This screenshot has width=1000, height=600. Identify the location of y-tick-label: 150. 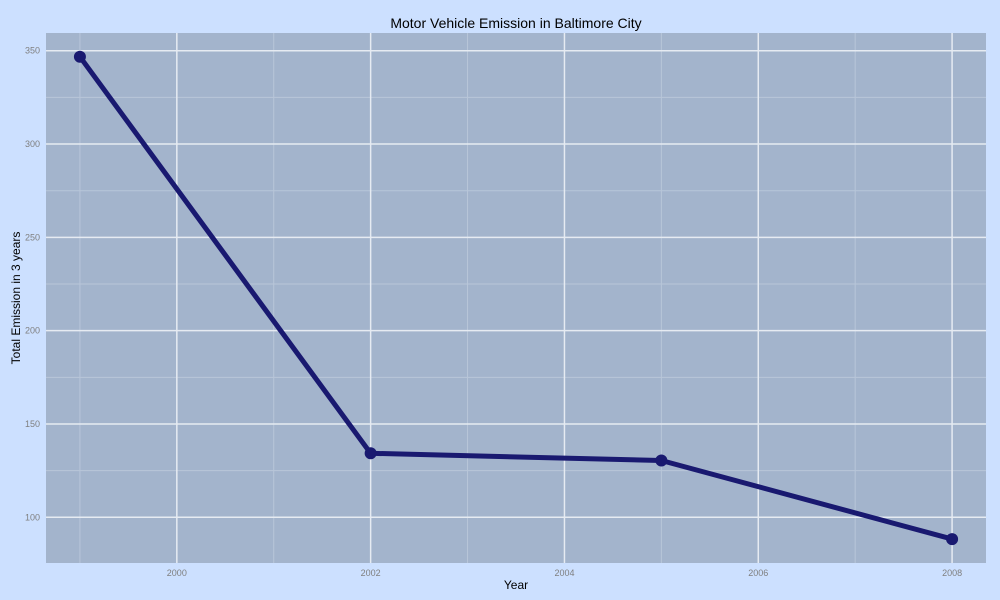
(32, 424).